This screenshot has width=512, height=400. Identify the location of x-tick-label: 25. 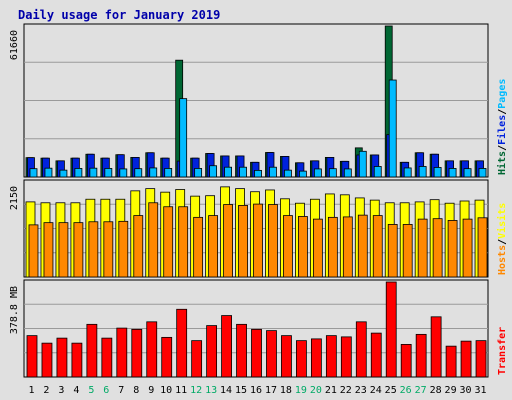
(391, 390).